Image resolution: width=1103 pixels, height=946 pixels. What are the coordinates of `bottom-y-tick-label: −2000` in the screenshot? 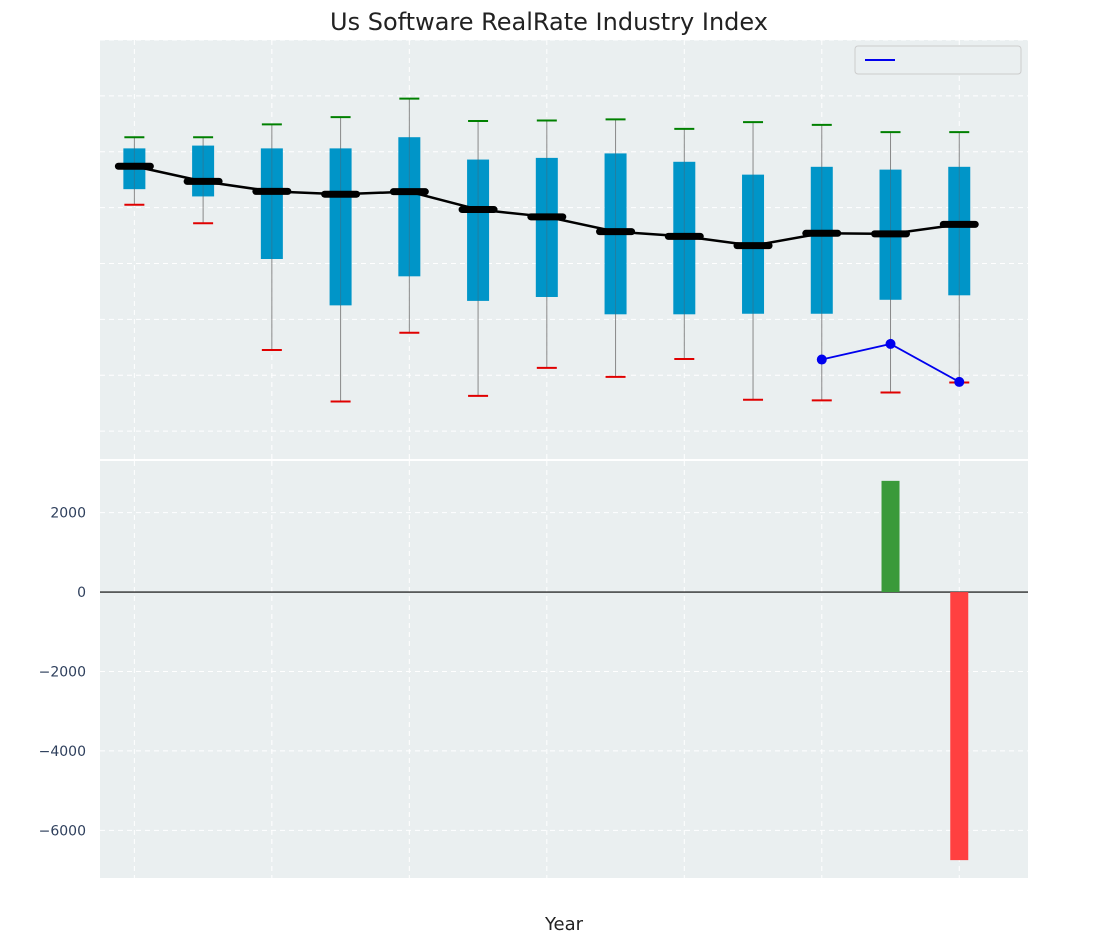 It's located at (62, 672).